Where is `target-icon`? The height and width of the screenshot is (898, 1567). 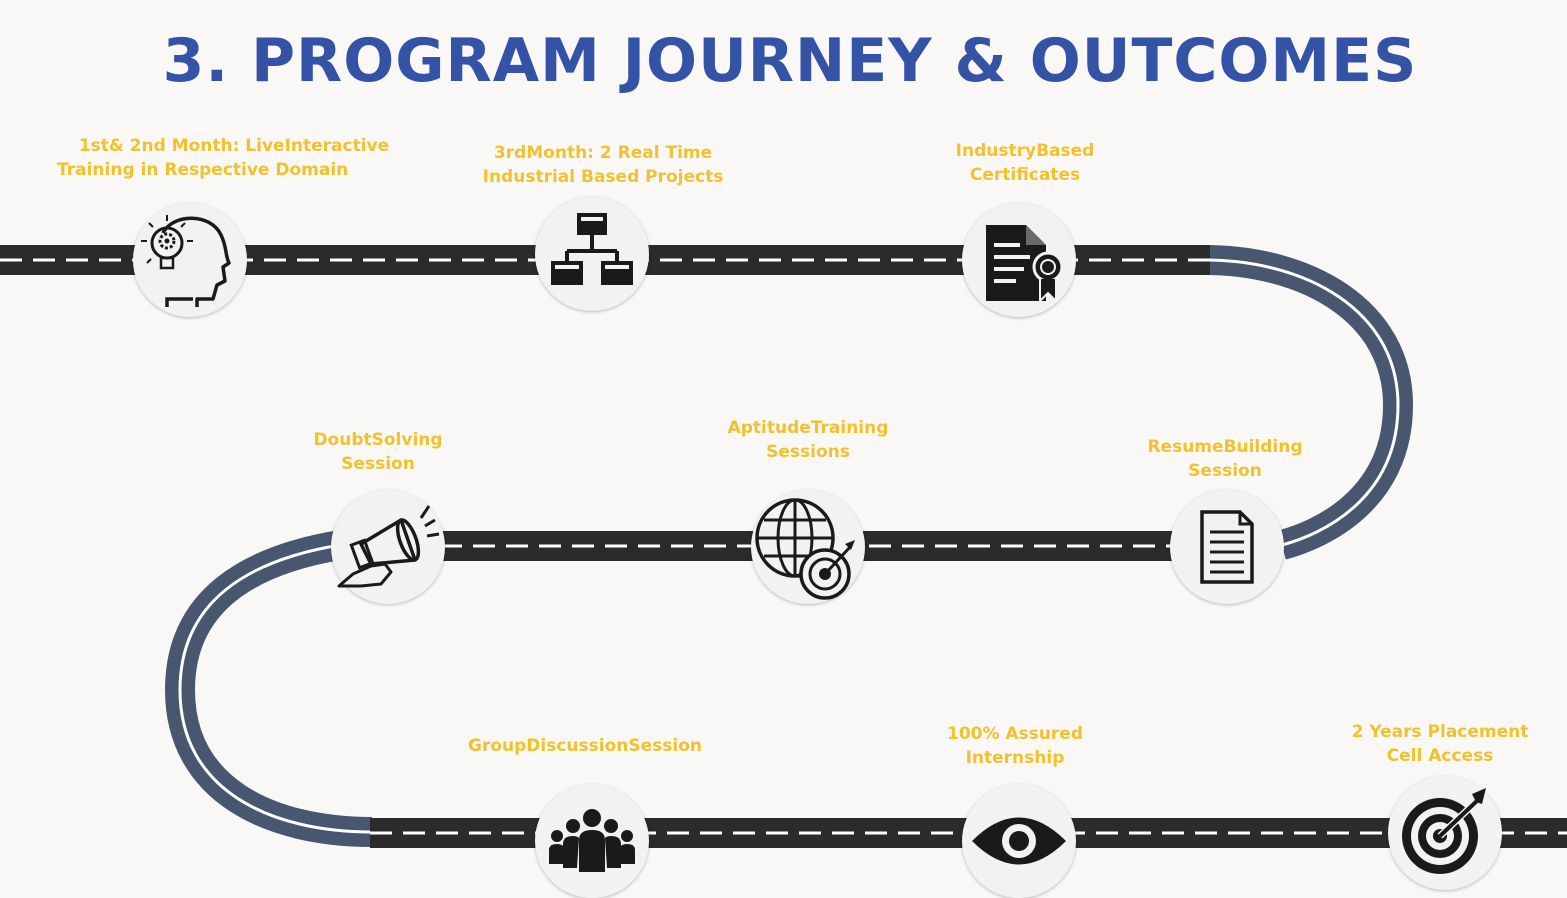 target-icon is located at coordinates (1444, 831).